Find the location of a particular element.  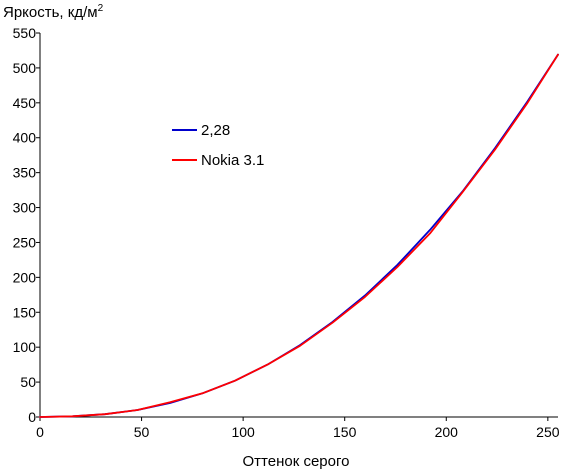

x-tick-label: 200 is located at coordinates (447, 432).